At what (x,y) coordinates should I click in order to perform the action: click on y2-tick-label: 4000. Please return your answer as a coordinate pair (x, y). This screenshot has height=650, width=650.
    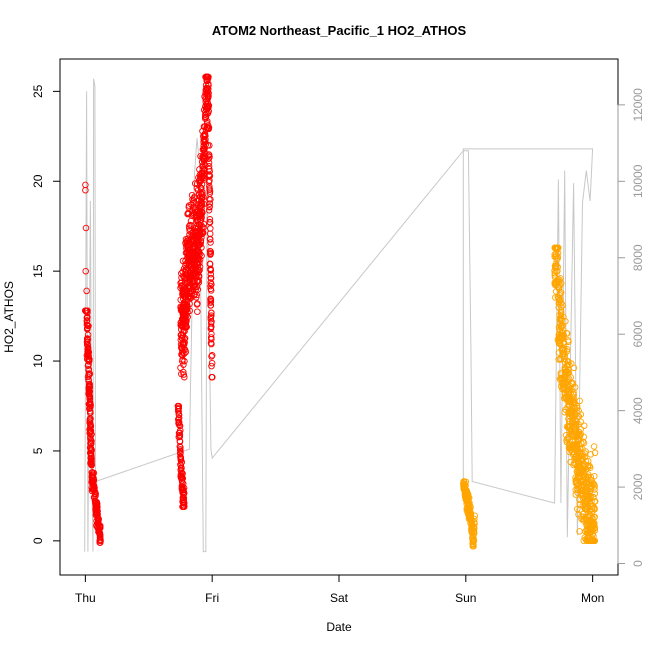
    Looking at the image, I should click on (638, 410).